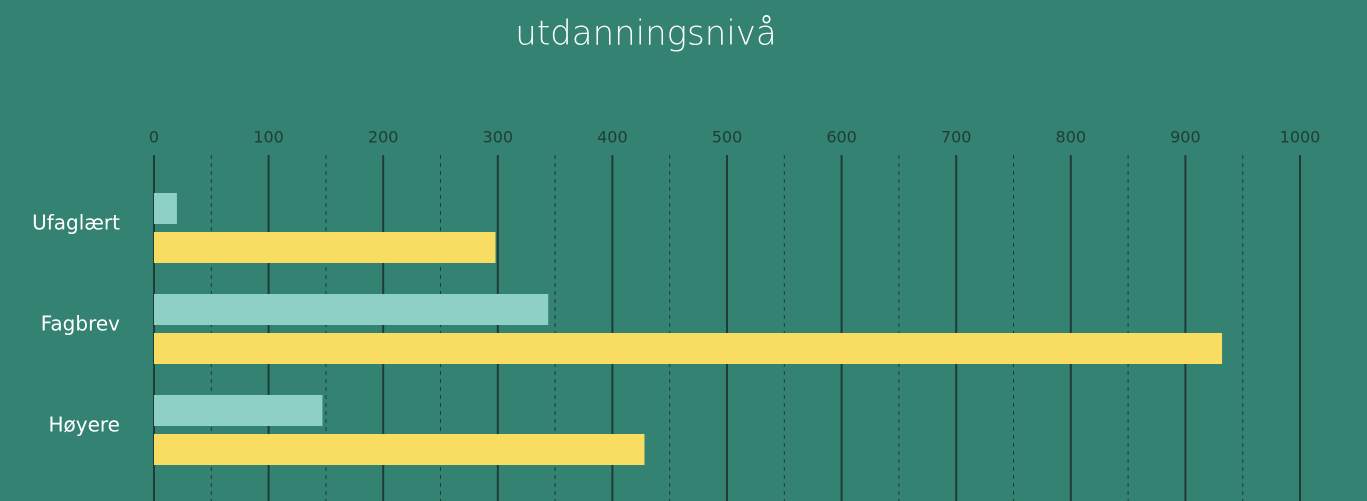 The image size is (1367, 501). What do you see at coordinates (498, 137) in the screenshot?
I see `x-tick-label: 300` at bounding box center [498, 137].